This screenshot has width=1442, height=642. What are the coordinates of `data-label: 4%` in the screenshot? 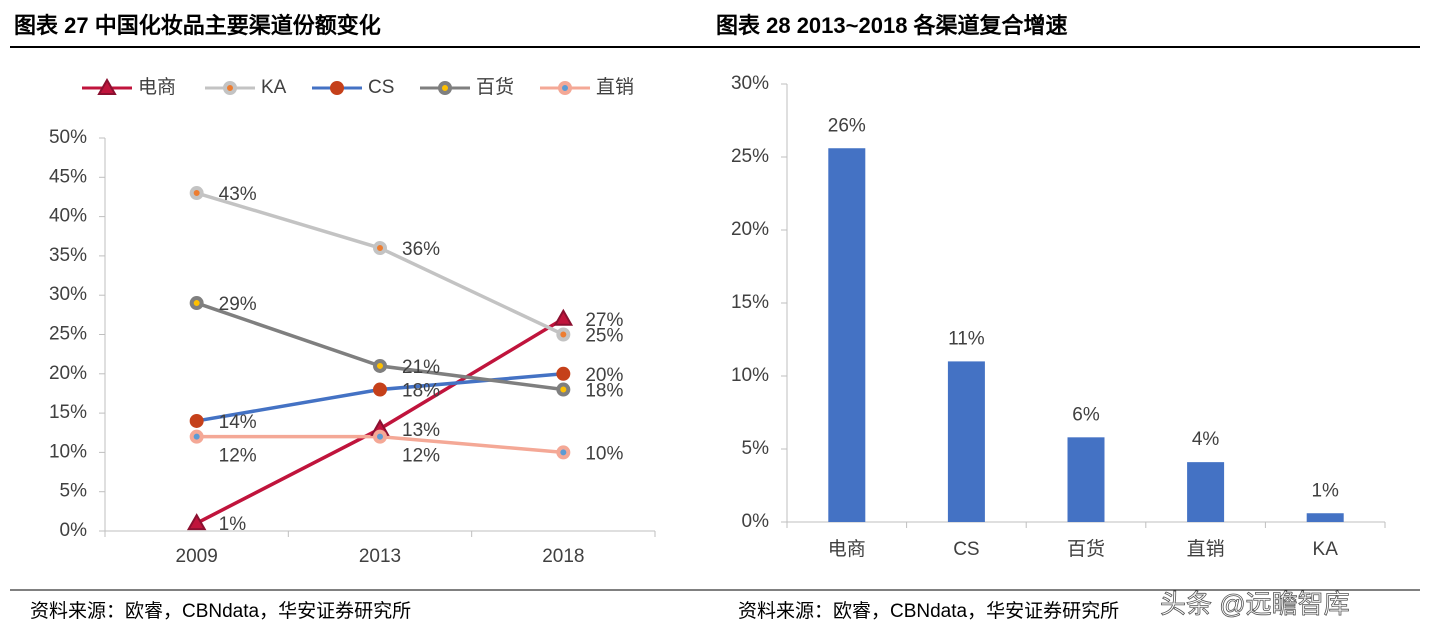 It's located at (1206, 439).